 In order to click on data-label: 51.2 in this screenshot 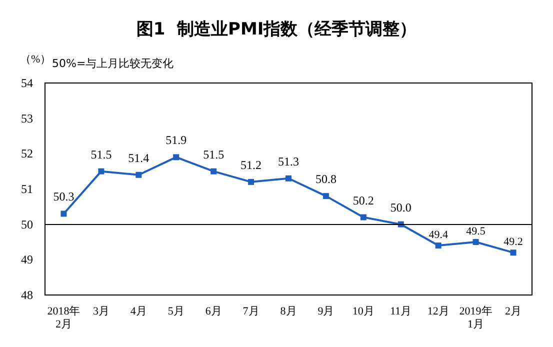, I will do `click(251, 165)`.